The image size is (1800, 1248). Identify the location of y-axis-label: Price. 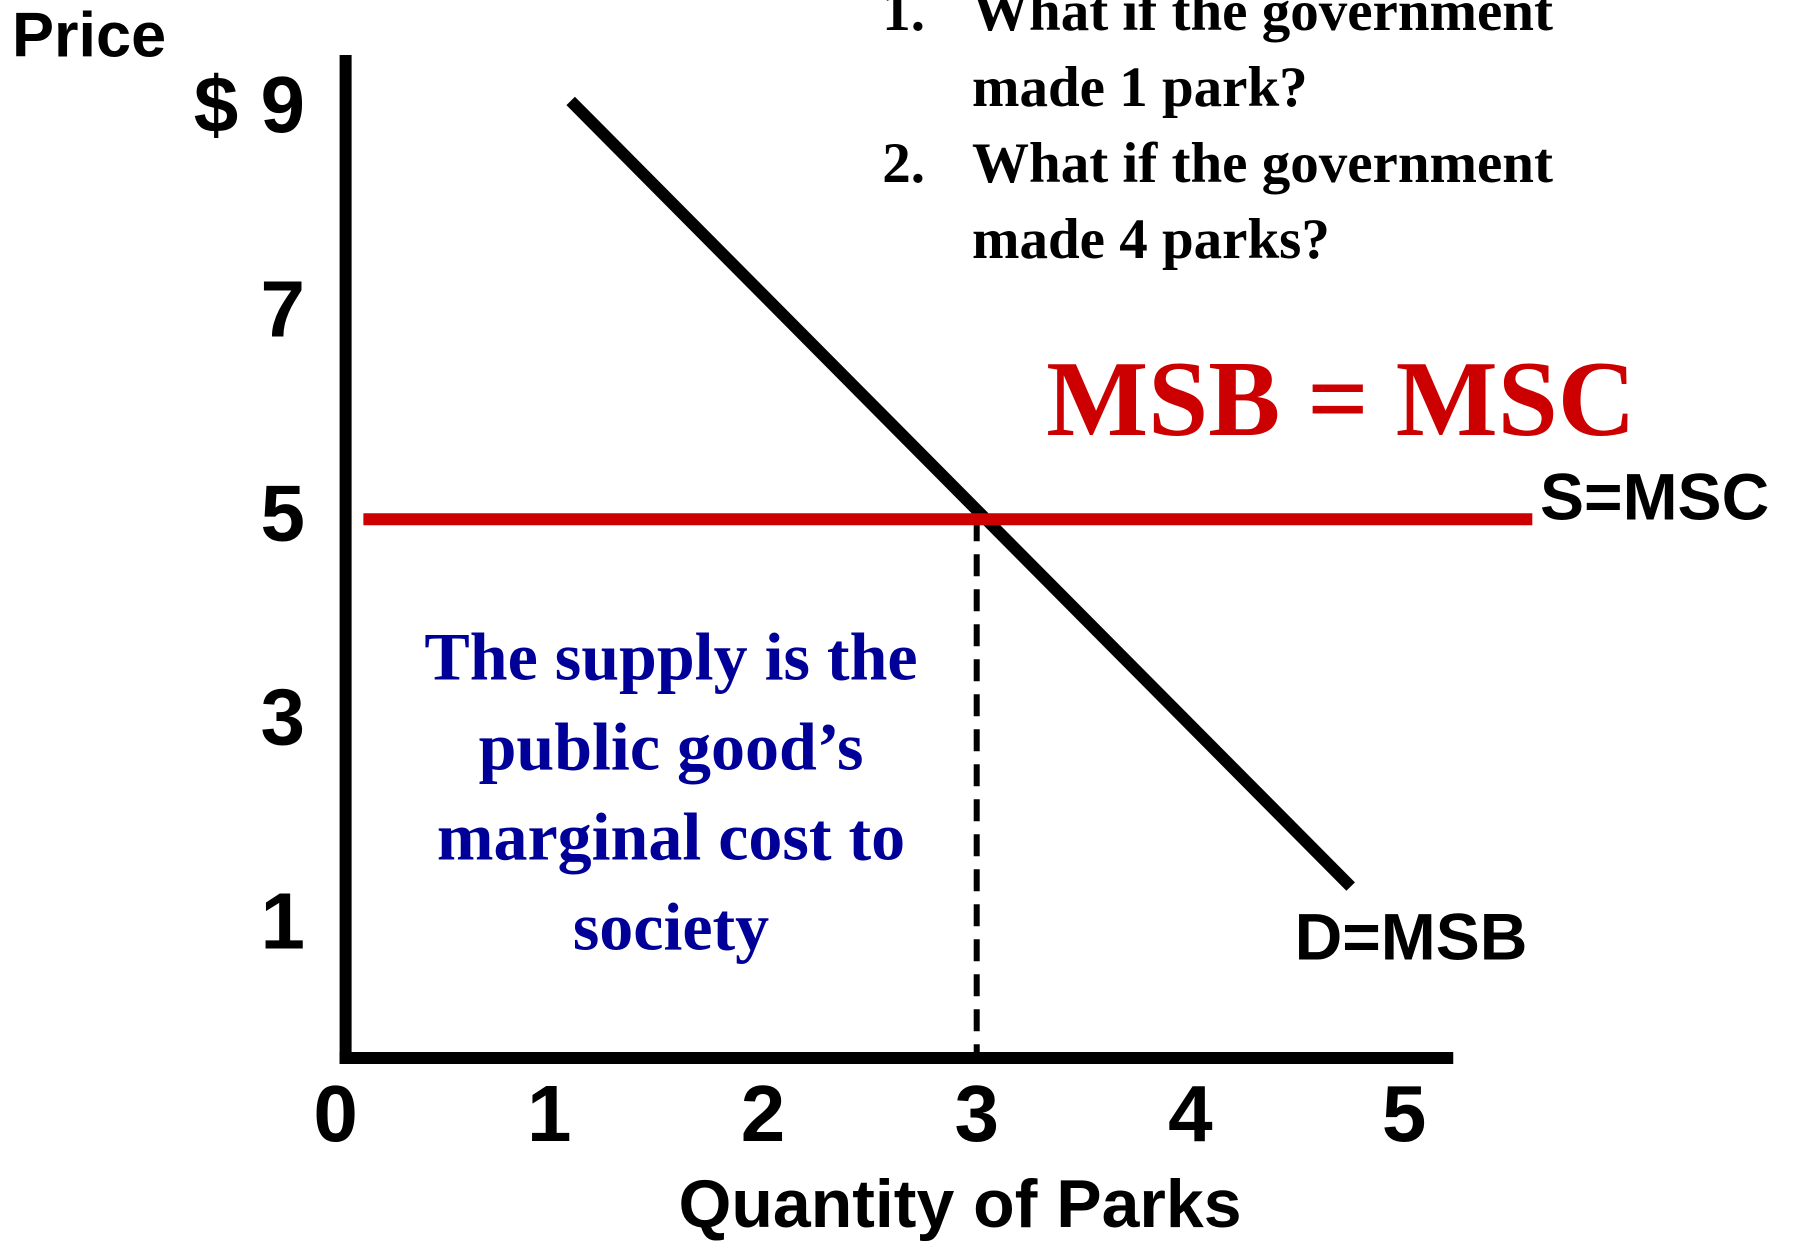
(89, 36).